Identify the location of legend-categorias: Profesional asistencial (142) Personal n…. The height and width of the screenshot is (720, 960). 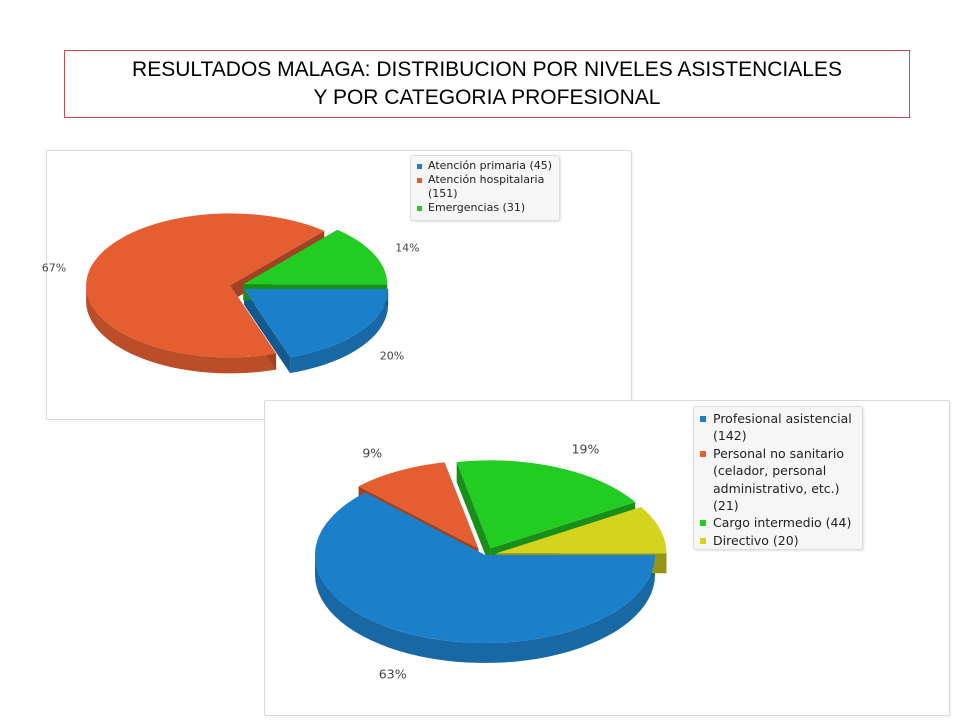
(778, 478).